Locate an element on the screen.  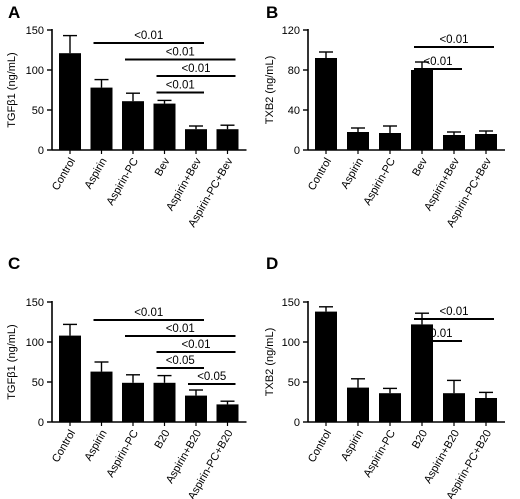
panel-letter: B is located at coordinates (272, 12).